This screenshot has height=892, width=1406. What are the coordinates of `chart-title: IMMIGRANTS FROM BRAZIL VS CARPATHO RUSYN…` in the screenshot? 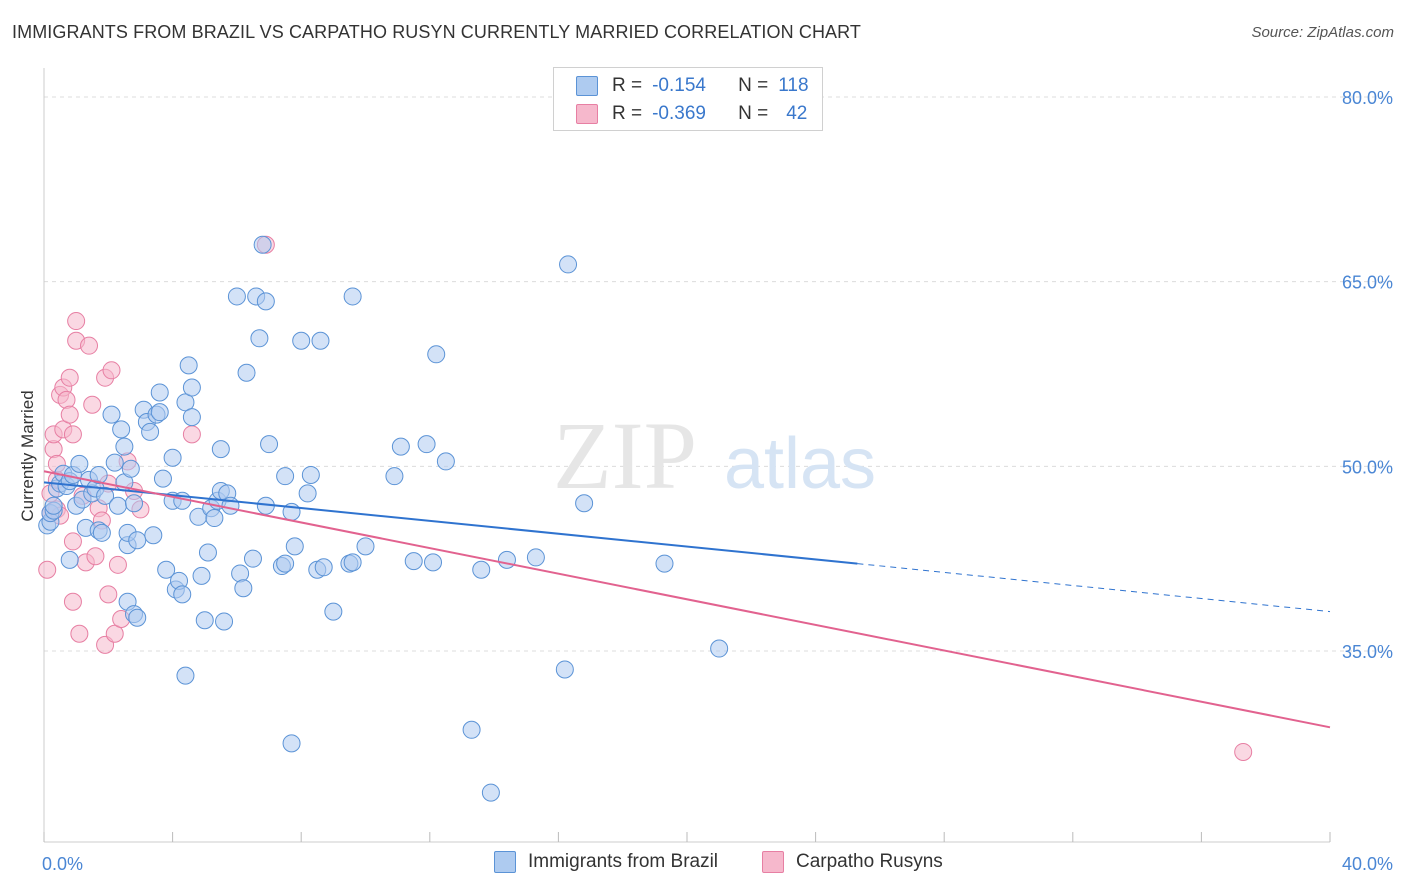 It's located at (437, 32).